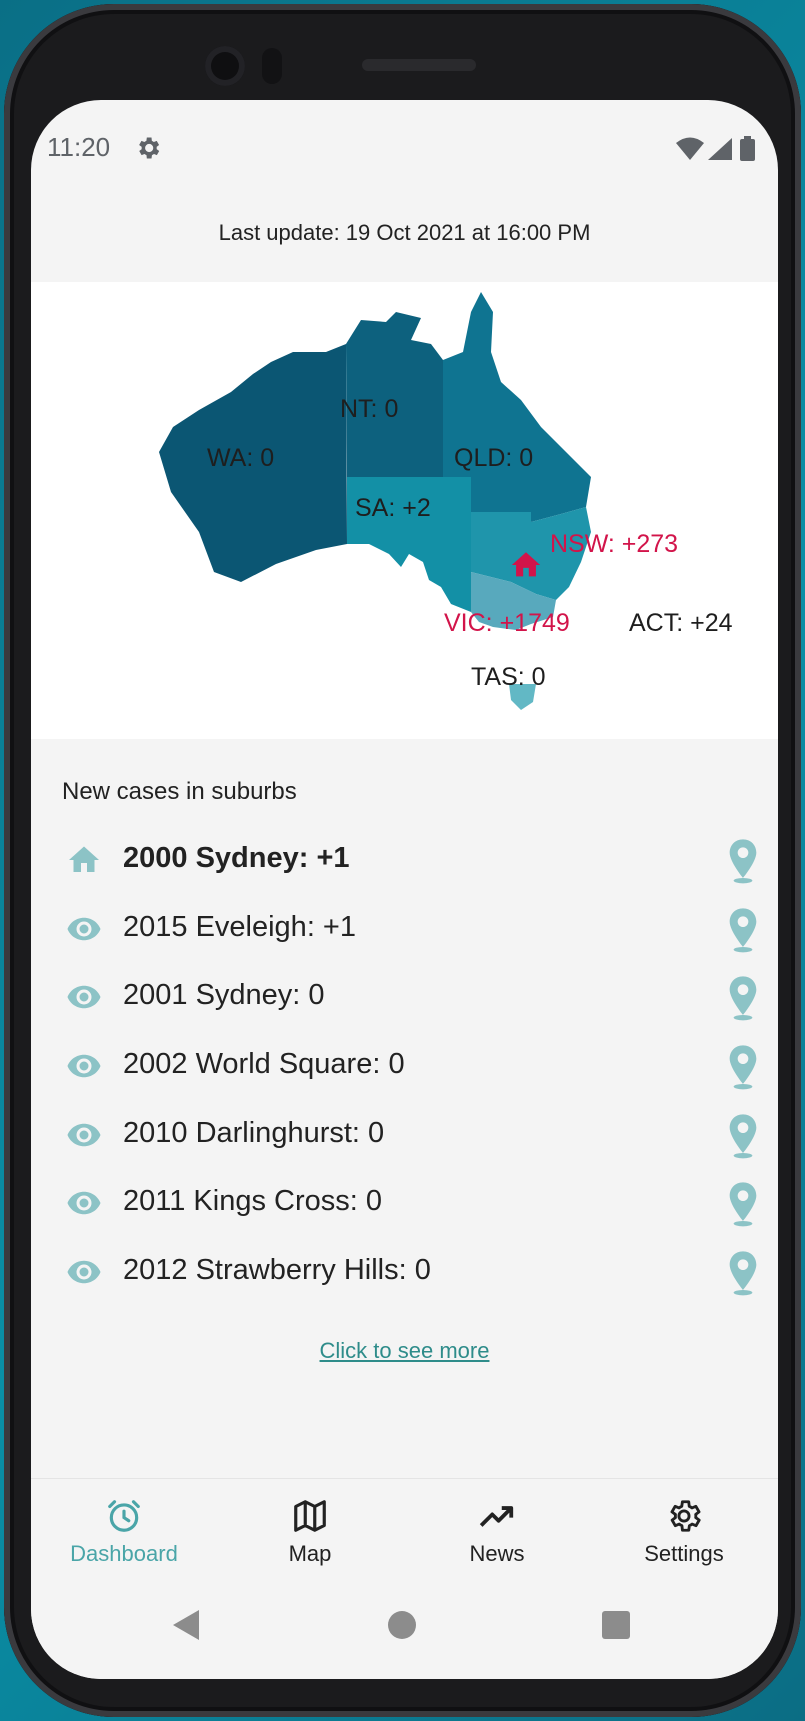 The image size is (805, 1721). What do you see at coordinates (272, 66) in the screenshot?
I see `camera-sensor` at bounding box center [272, 66].